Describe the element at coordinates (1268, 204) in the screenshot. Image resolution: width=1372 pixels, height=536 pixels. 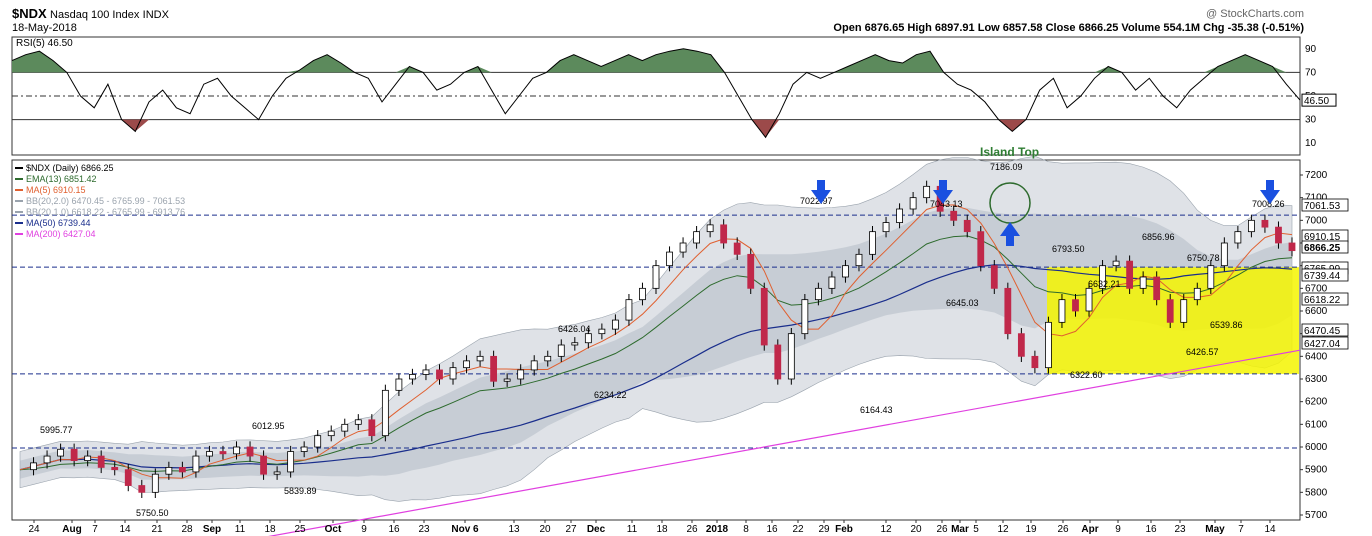
I see `price-annotation: 7008.26` at that location.